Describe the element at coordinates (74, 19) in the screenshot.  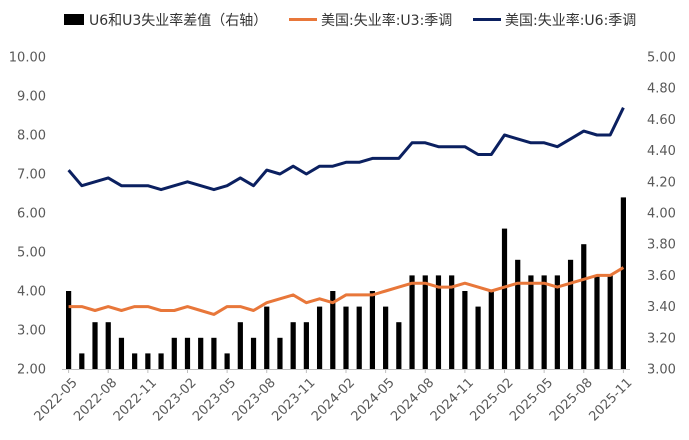
I see `legend-swatch-bar` at that location.